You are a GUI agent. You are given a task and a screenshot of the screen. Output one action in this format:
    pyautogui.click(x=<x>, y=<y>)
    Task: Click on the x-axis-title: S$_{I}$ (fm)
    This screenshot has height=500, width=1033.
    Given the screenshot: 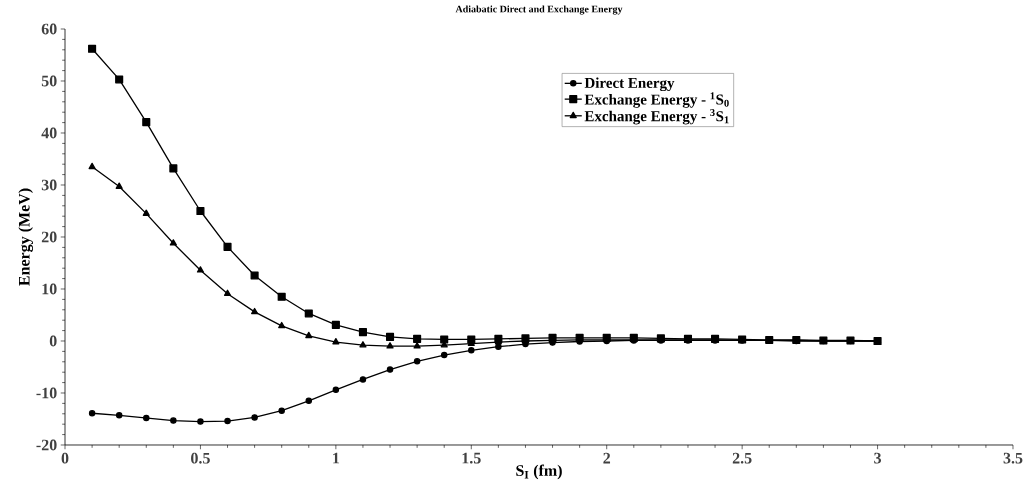 What is the action you would take?
    pyautogui.click(x=539, y=472)
    